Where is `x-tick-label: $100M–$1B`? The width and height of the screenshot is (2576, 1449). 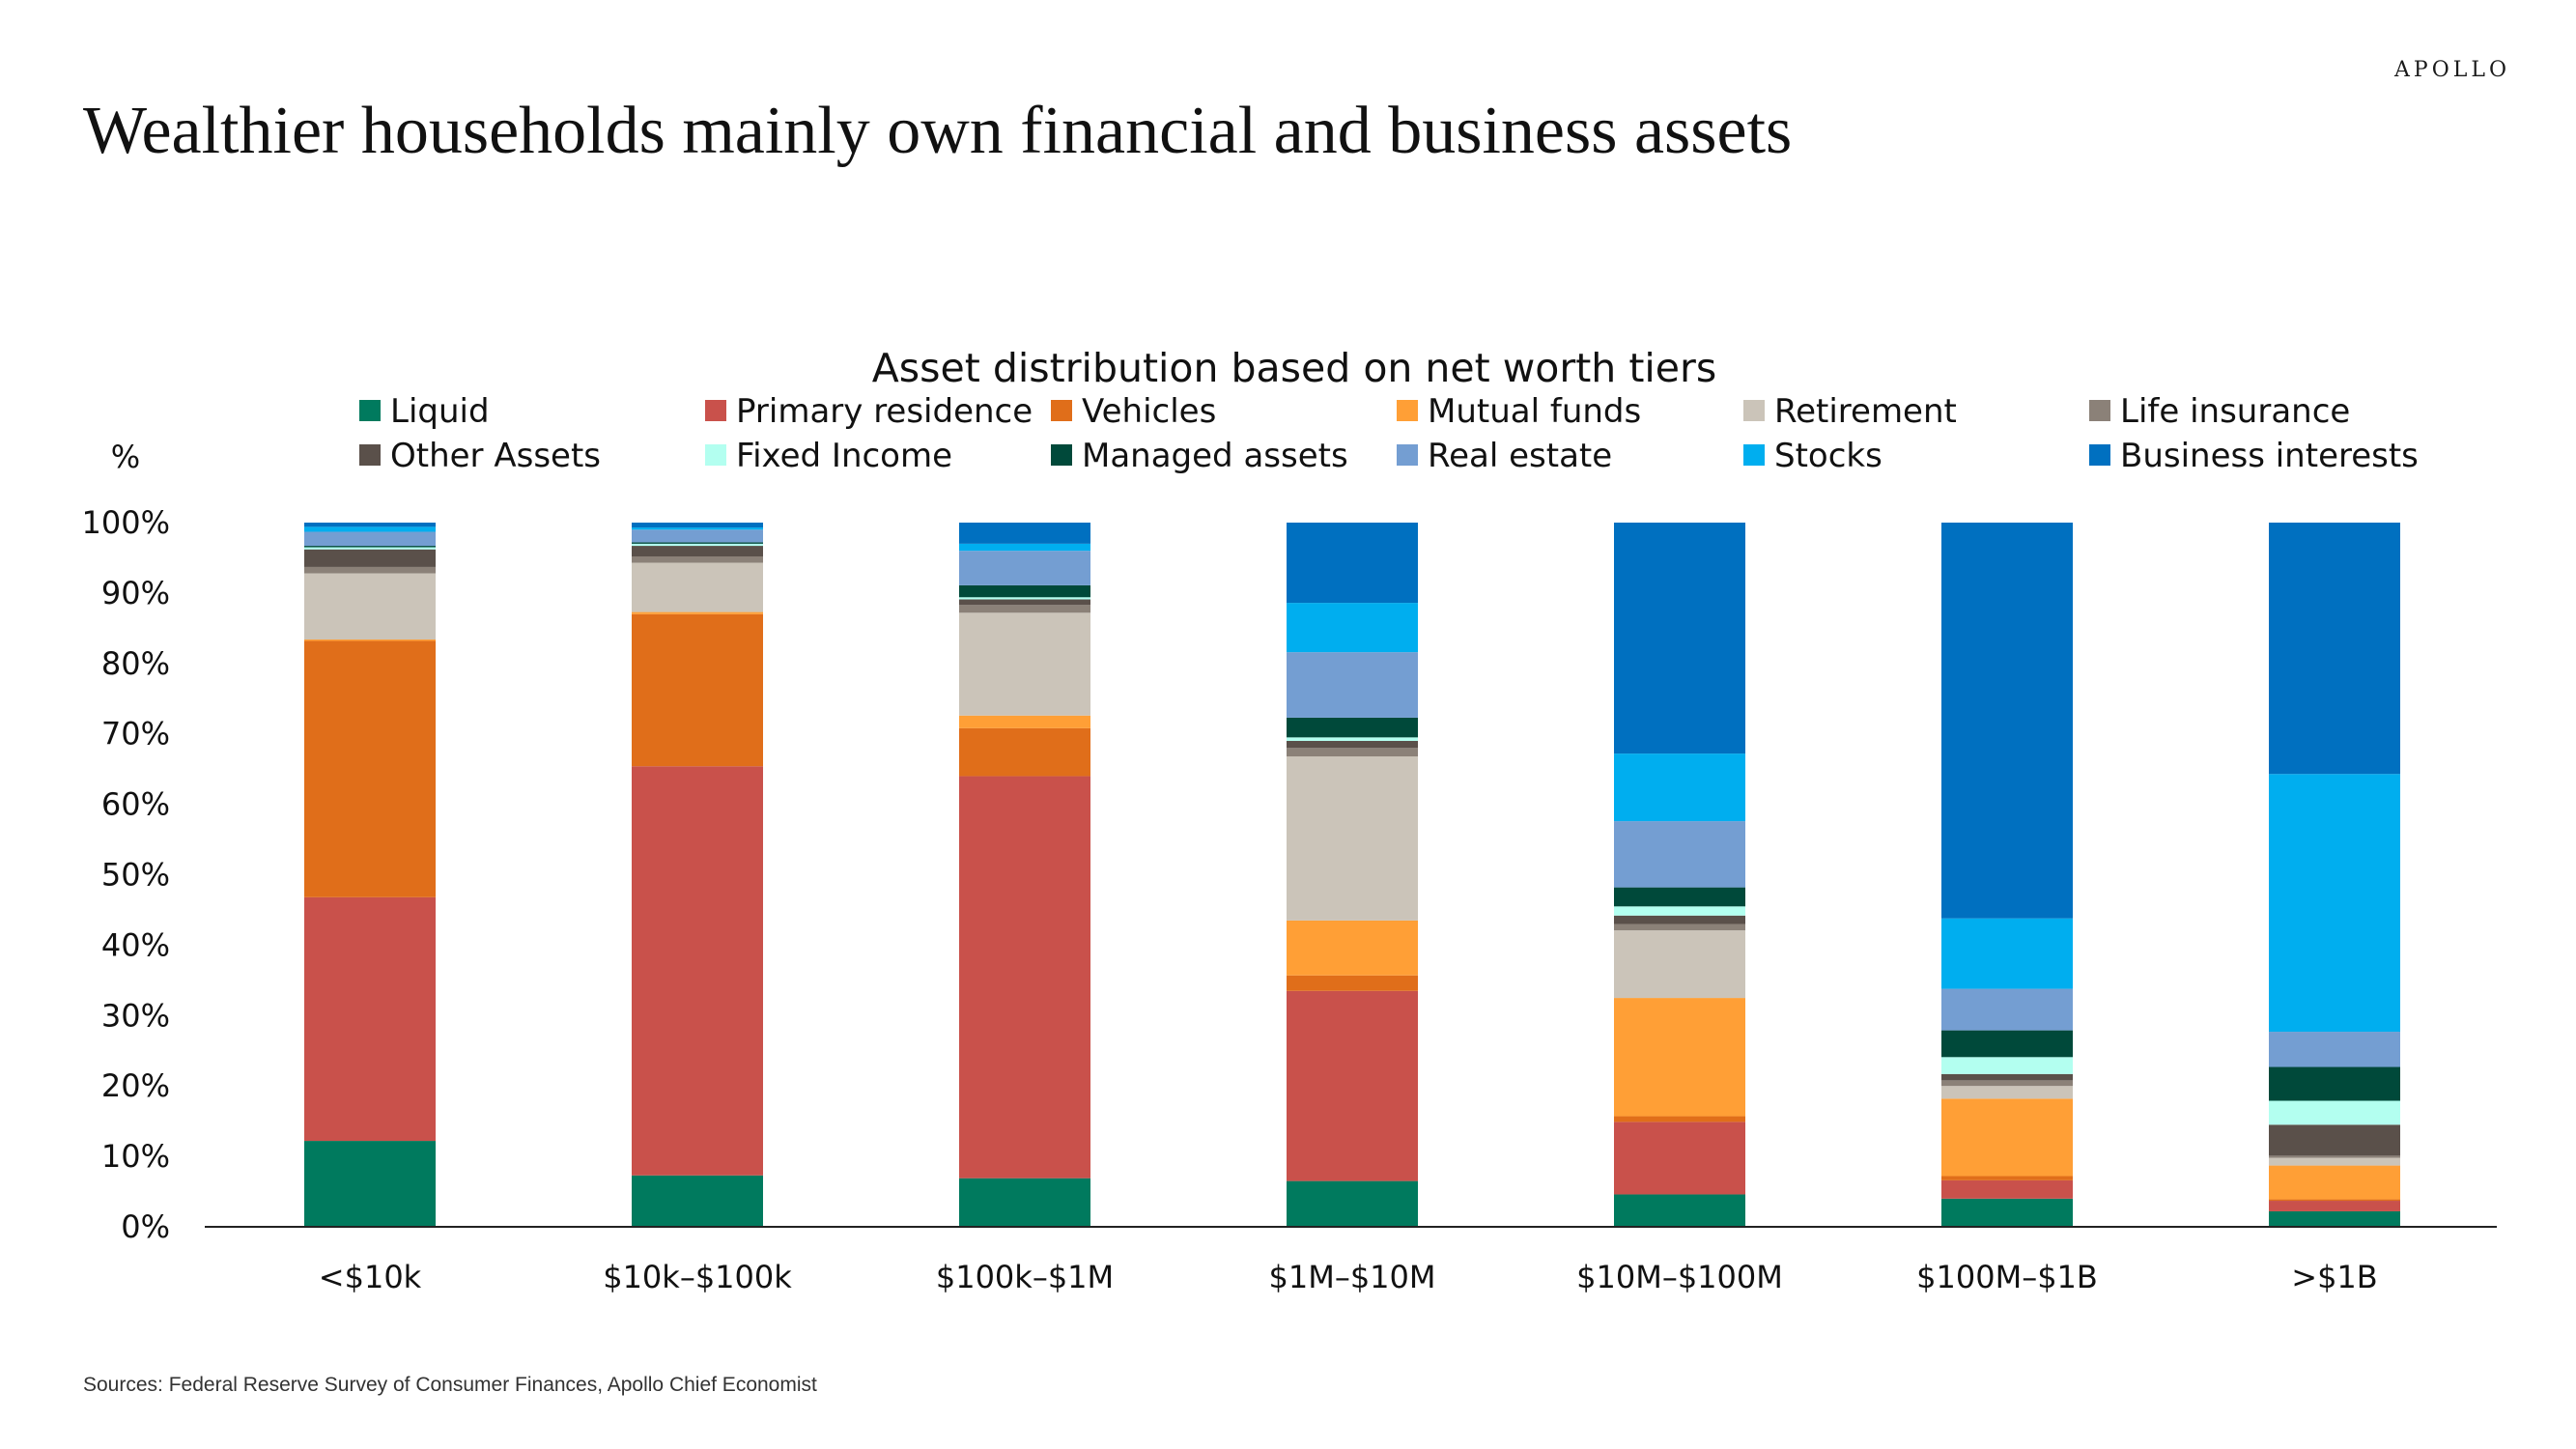 x-tick-label: $100M–$1B is located at coordinates (2007, 1277).